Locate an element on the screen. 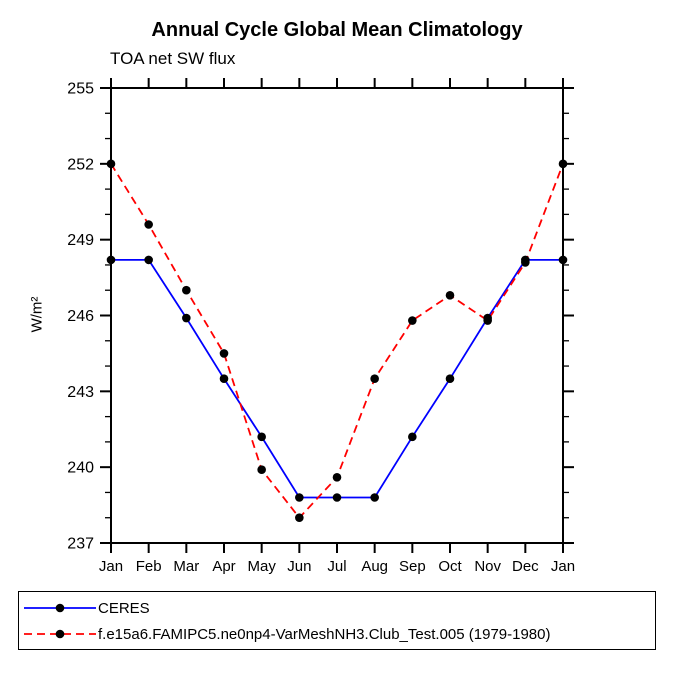 The width and height of the screenshot is (675, 675). model-line-swatch is located at coordinates (60, 634).